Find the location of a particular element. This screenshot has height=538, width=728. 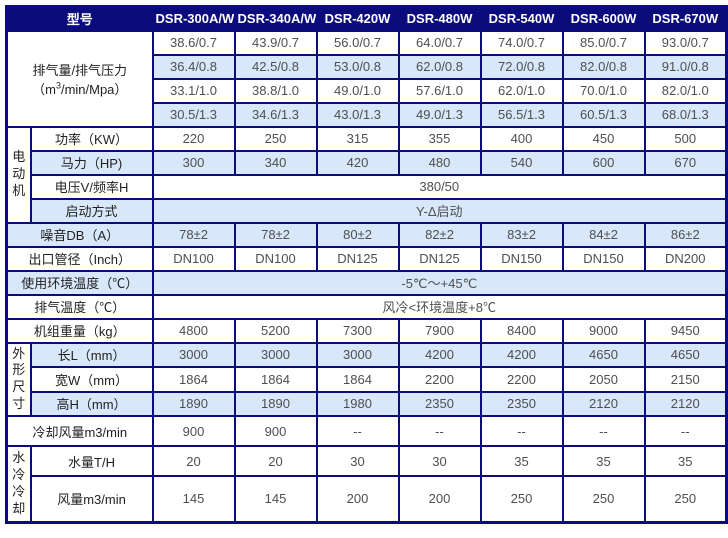

spec-cell: 82±2 is located at coordinates (439, 234).